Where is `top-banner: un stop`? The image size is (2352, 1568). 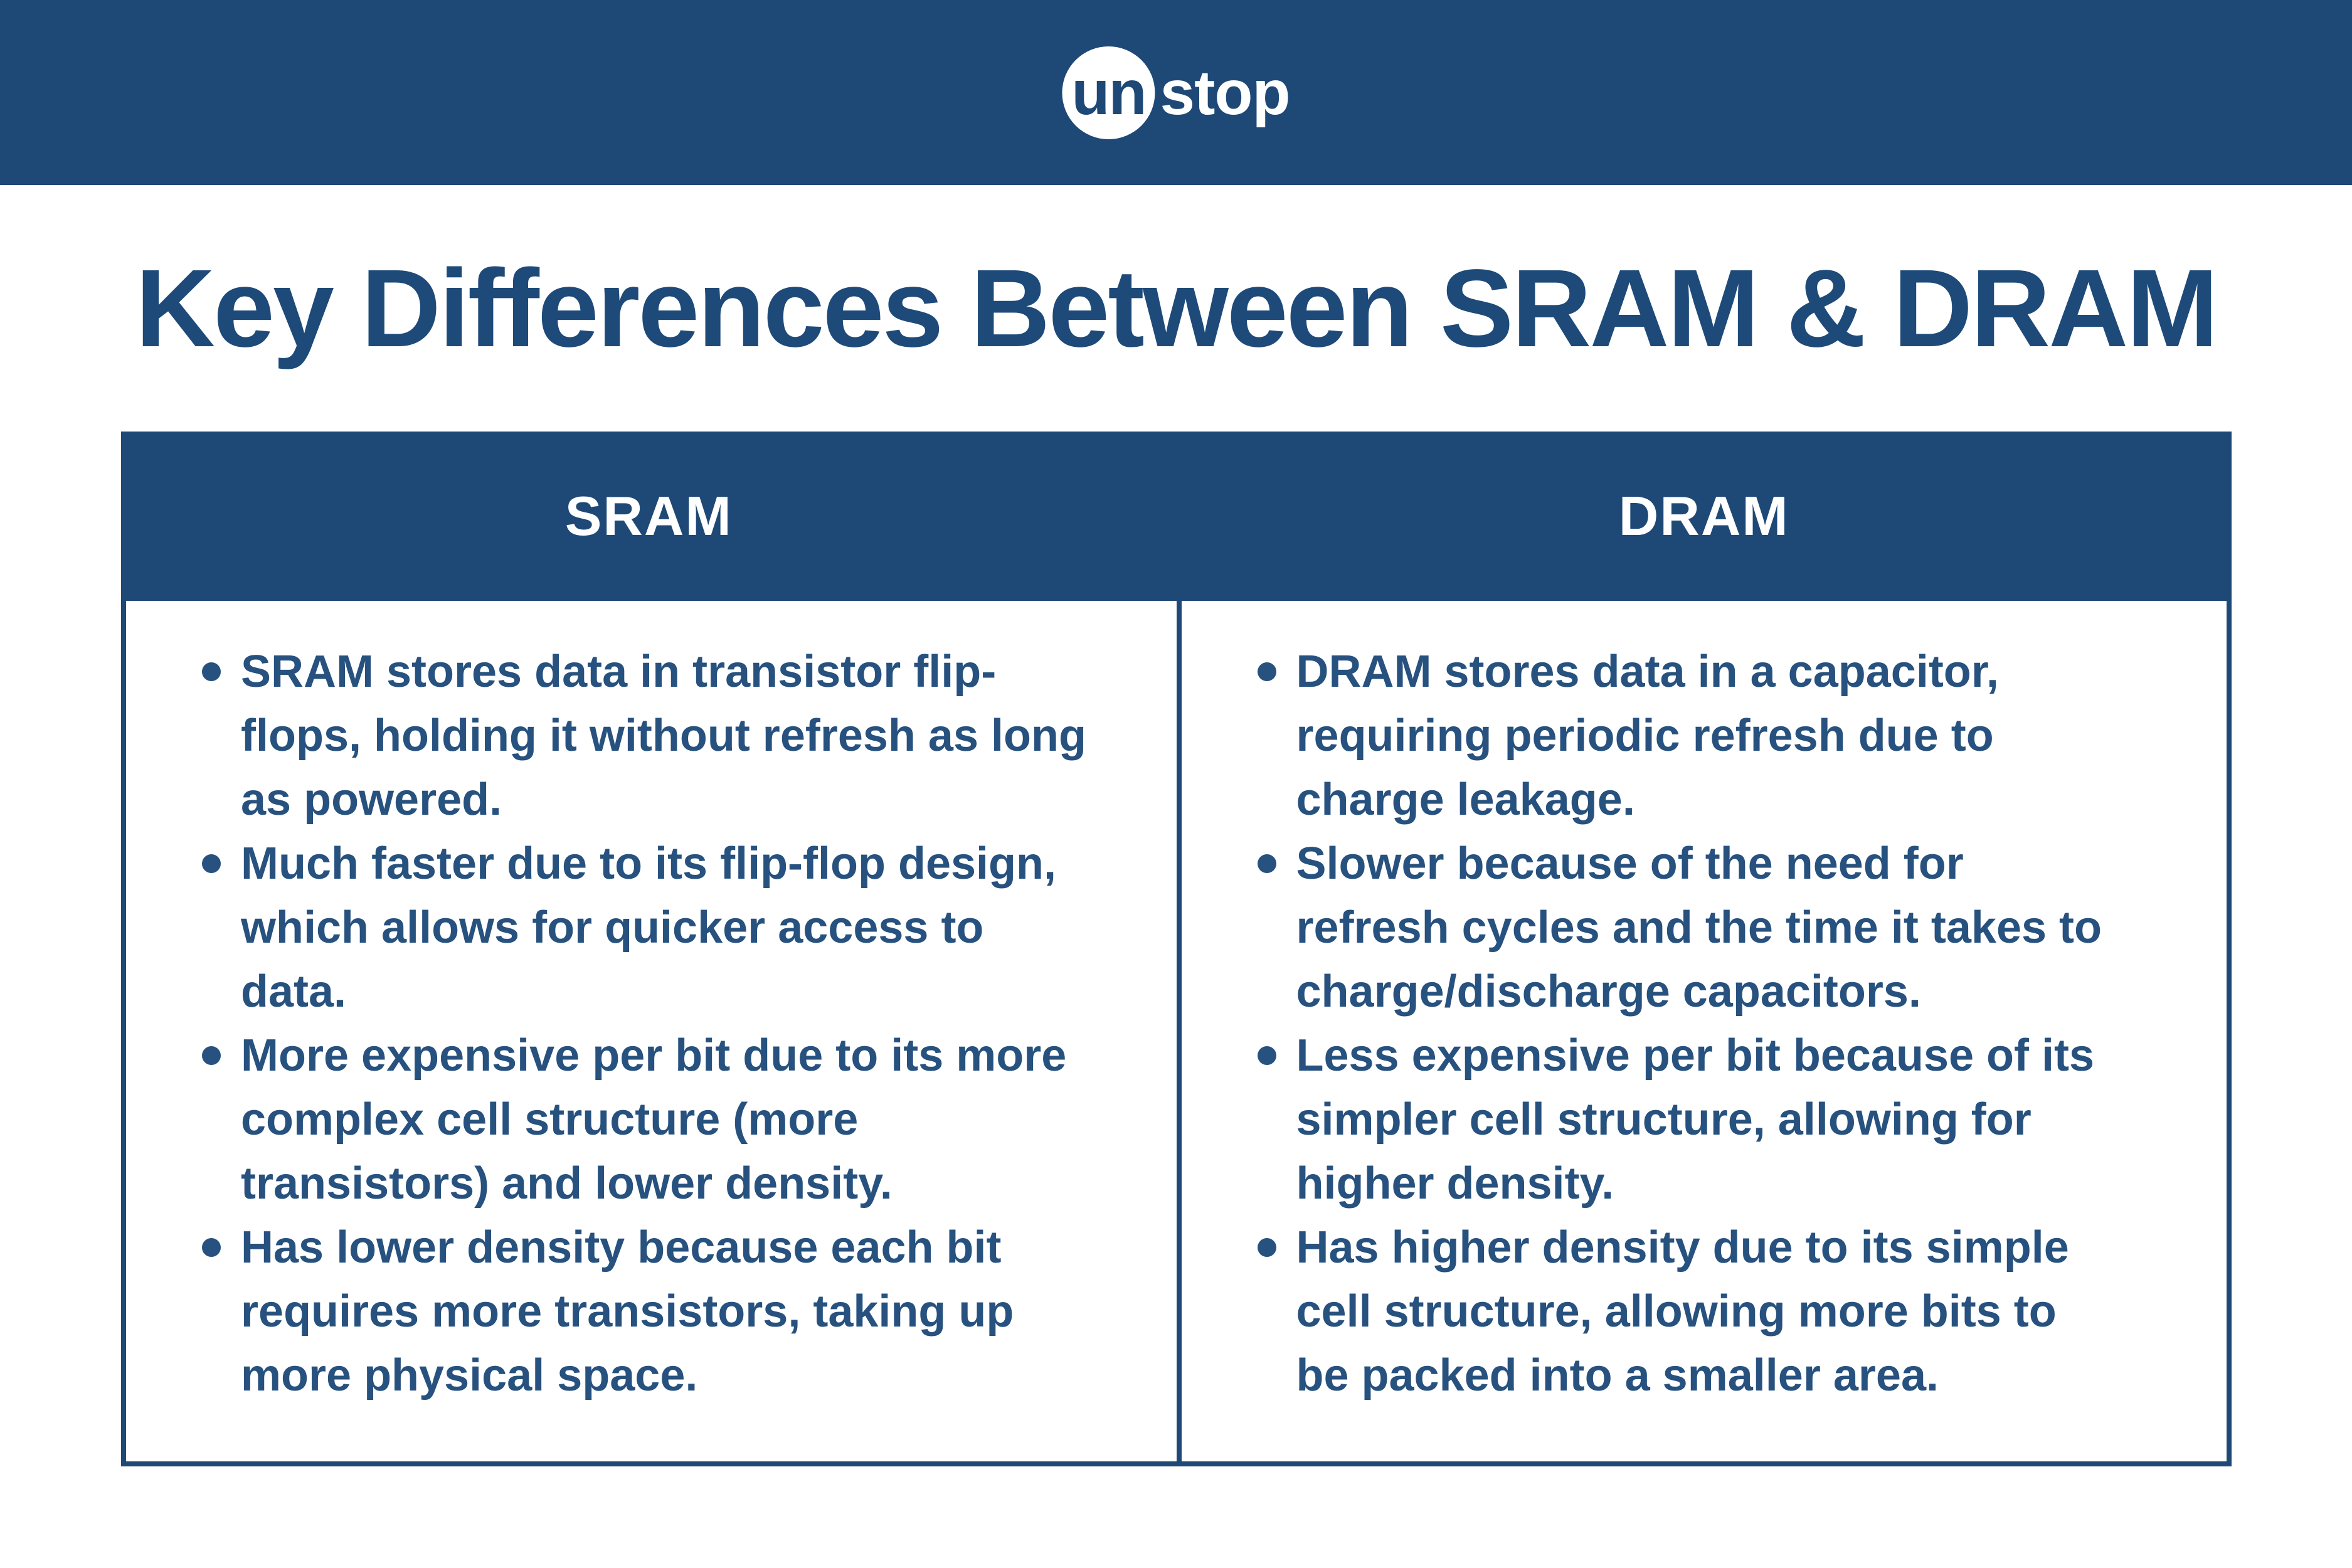 top-banner: un stop is located at coordinates (1176, 93).